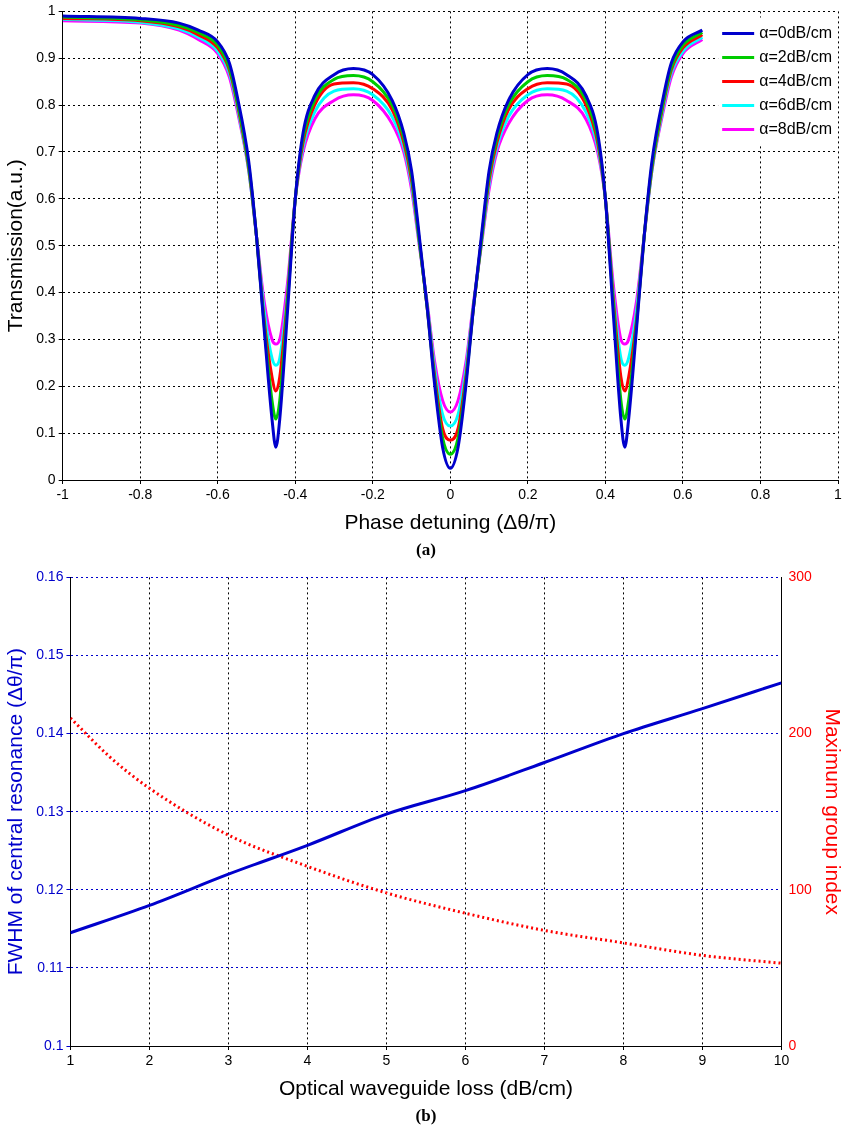 This screenshot has height=1144, width=852. What do you see at coordinates (796, 104) in the screenshot?
I see `legend-label: α=6dB/cm` at bounding box center [796, 104].